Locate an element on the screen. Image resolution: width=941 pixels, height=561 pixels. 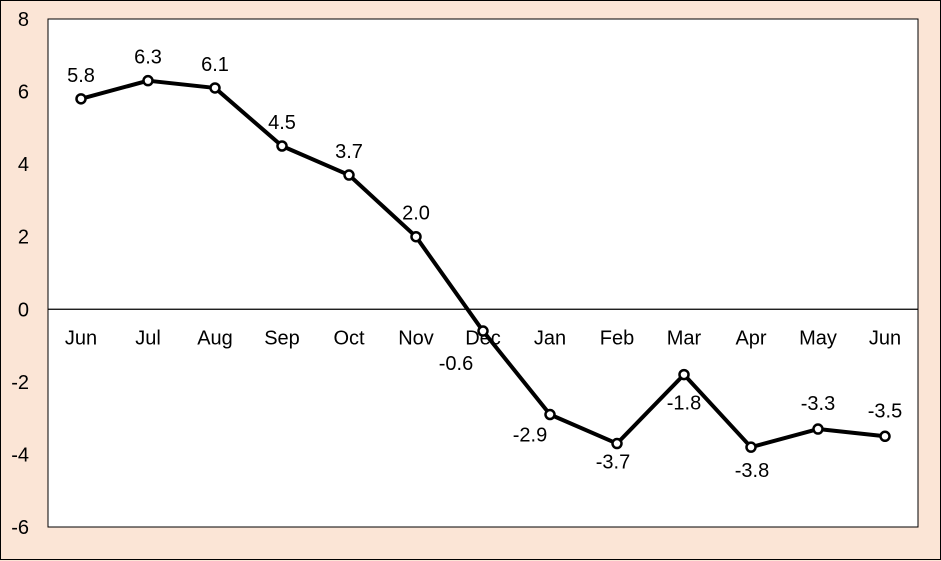
data-label: 4.5 is located at coordinates (282, 123).